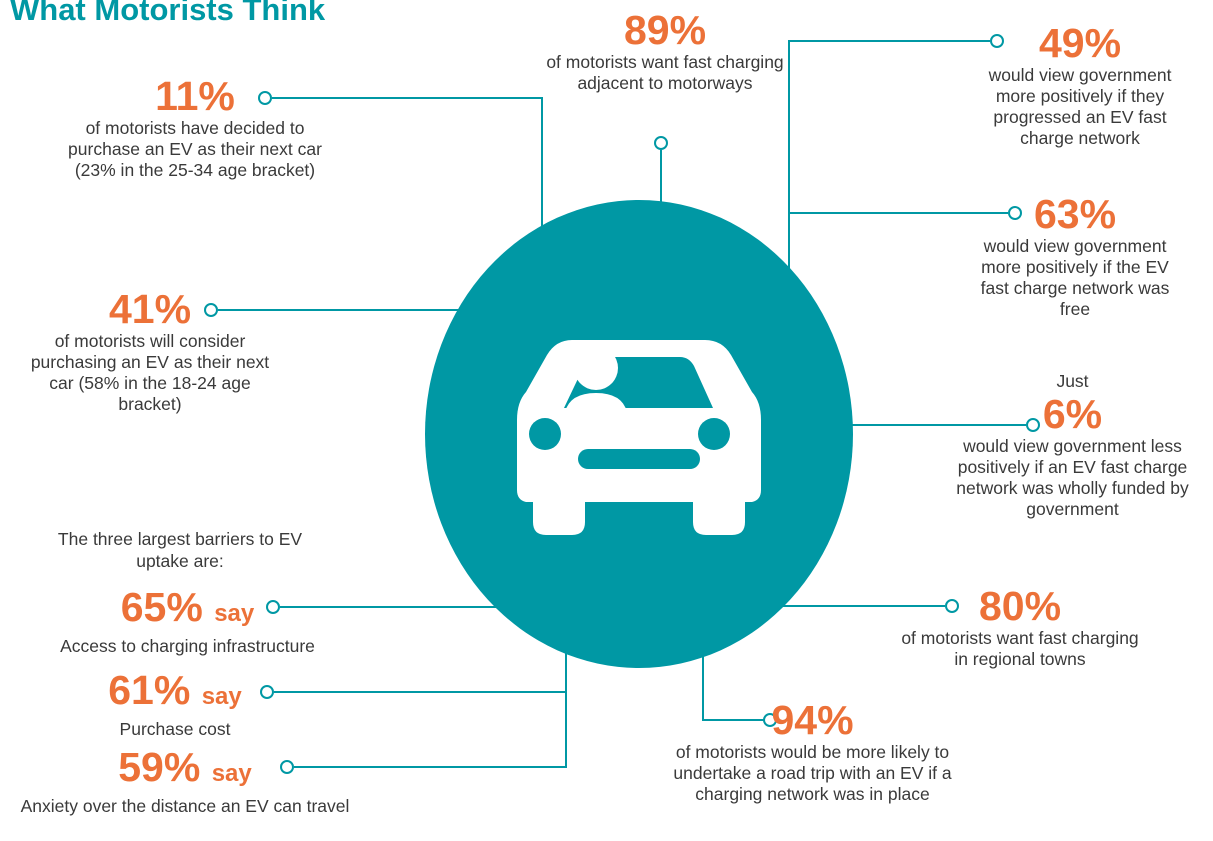 This screenshot has height=841, width=1213. Describe the element at coordinates (665, 30) in the screenshot. I see `stat-value: 89%` at that location.